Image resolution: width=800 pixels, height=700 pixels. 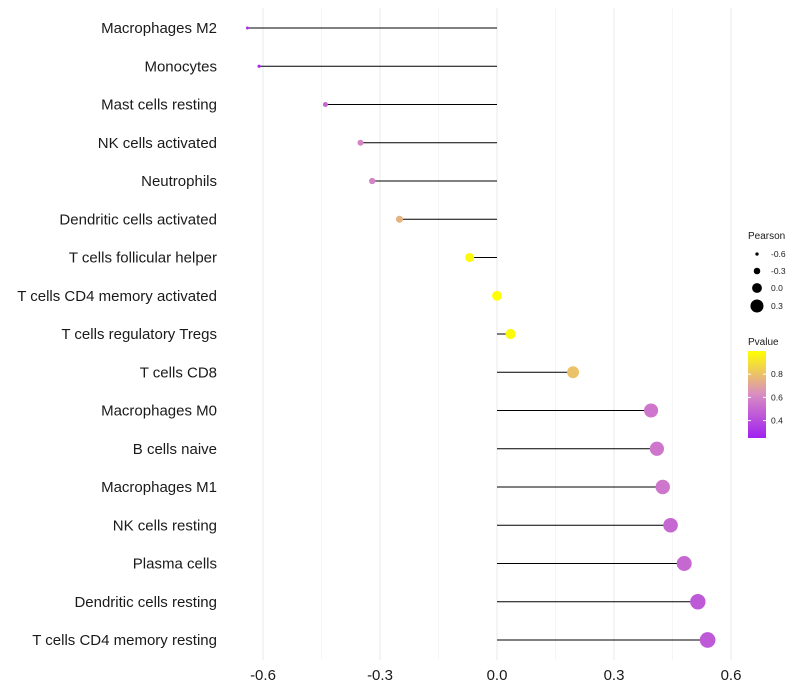 What do you see at coordinates (139, 334) in the screenshot?
I see `y-tick-label-8: T cells regulatory Tregs` at bounding box center [139, 334].